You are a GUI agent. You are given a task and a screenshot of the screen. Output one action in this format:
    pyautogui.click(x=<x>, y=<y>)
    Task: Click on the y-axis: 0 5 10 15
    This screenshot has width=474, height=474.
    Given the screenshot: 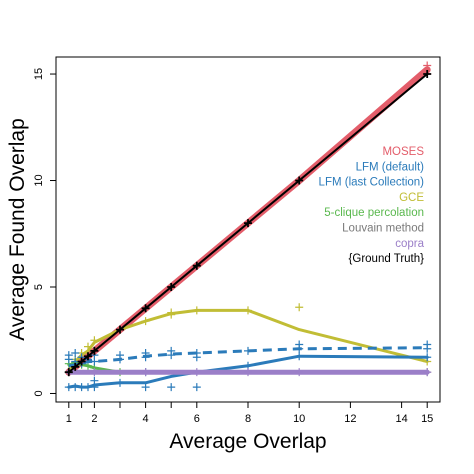 What is the action you would take?
    pyautogui.click(x=44, y=232)
    